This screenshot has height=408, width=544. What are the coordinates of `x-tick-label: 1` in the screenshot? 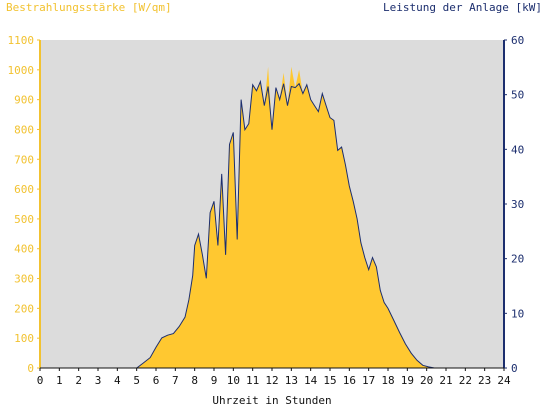 It's located at (59, 380).